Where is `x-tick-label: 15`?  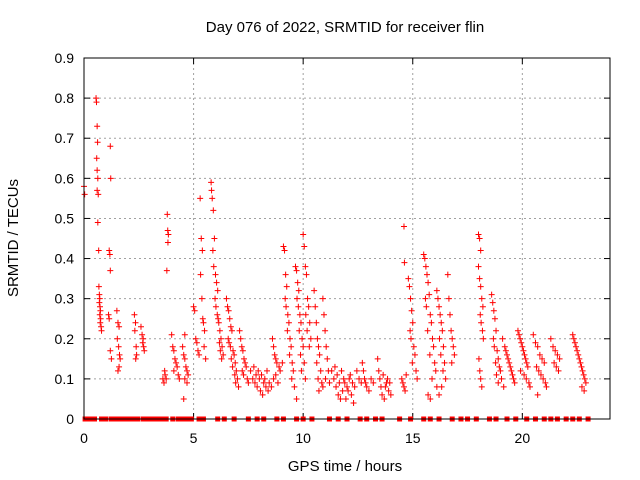
x-tick-label: 15 is located at coordinates (413, 438).